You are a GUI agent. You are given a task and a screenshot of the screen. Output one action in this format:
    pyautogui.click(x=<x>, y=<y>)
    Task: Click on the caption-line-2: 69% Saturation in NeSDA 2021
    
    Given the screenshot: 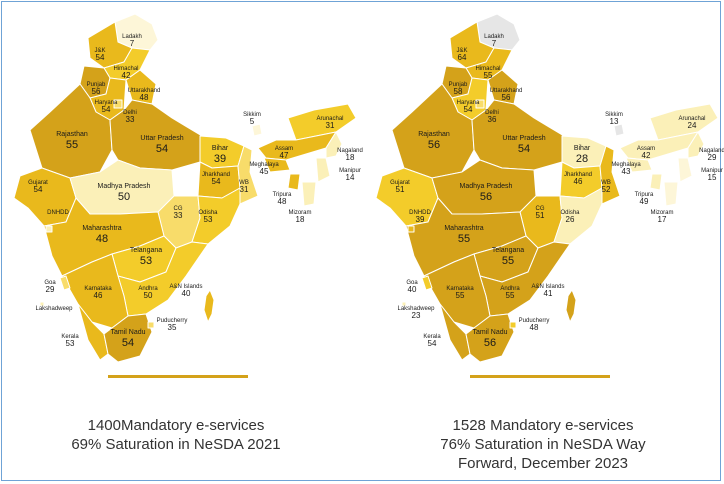 What is the action you would take?
    pyautogui.click(x=176, y=444)
    